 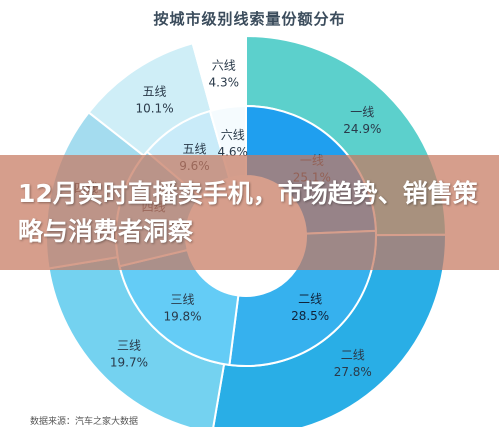 I want to click on slice-value-label: 4.3%, so click(x=224, y=83).